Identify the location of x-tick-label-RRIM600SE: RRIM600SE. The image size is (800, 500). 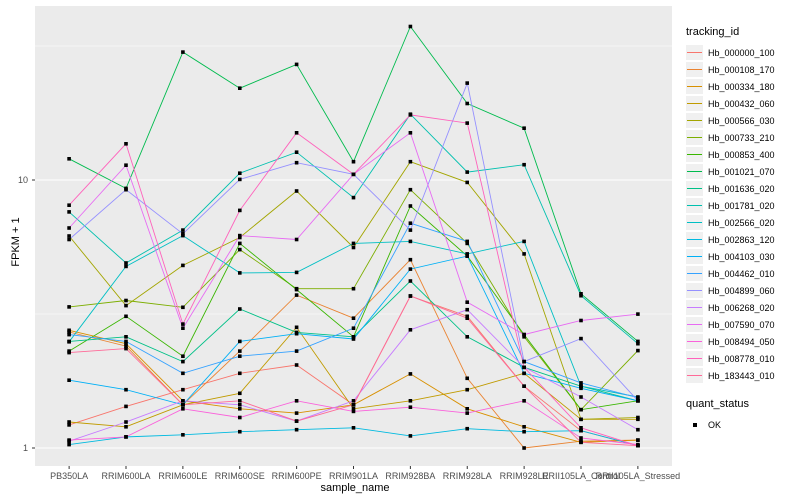
(239, 476).